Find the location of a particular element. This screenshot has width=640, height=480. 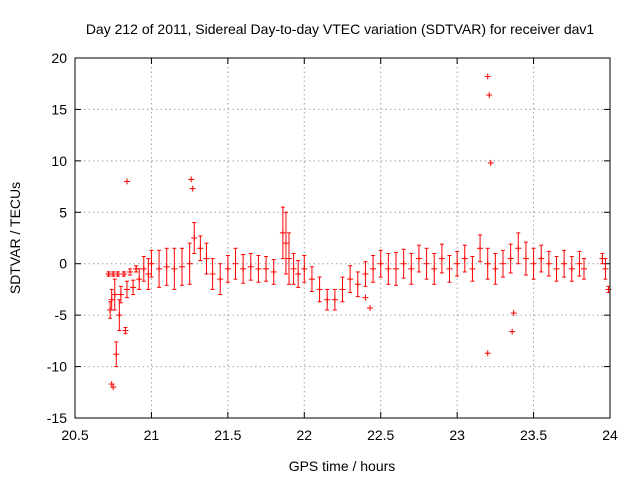

y-tick-label: -15 is located at coordinates (57, 418).